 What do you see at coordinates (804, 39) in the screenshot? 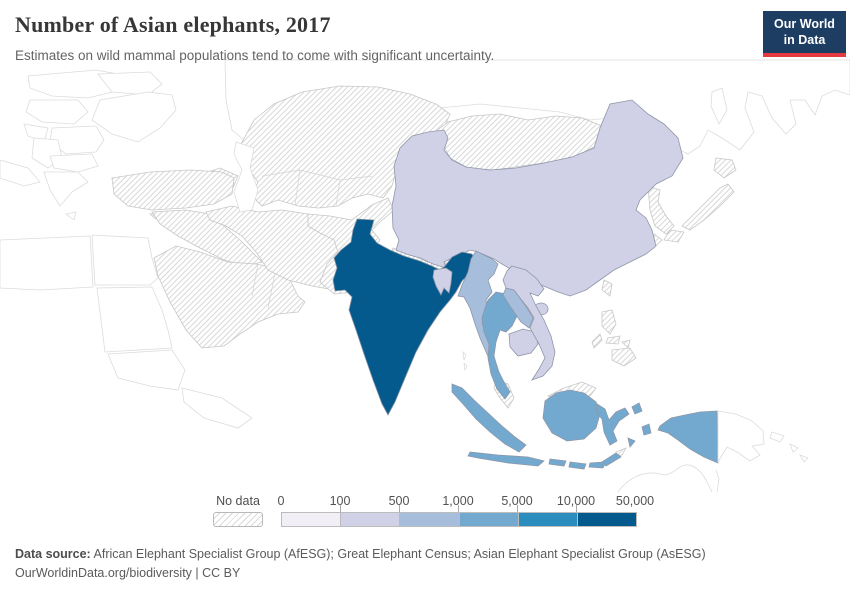
I see `owid-logo-line2: in Data` at bounding box center [804, 39].